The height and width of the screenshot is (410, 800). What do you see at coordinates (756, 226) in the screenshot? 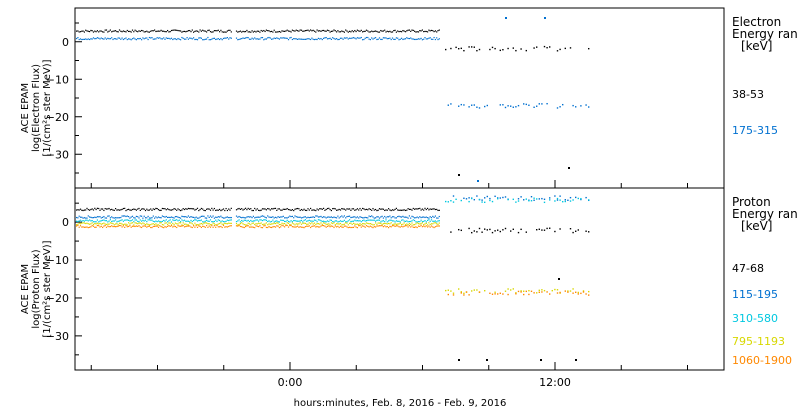
I see `legend-title: [keV]` at bounding box center [756, 226].